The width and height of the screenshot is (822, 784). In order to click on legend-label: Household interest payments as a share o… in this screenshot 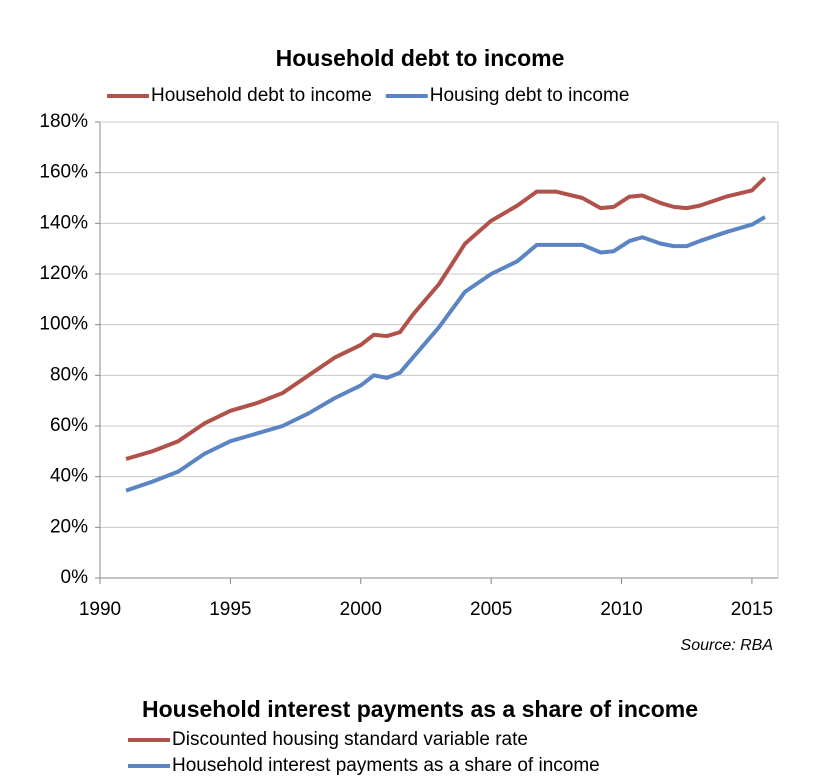, I will do `click(386, 765)`.